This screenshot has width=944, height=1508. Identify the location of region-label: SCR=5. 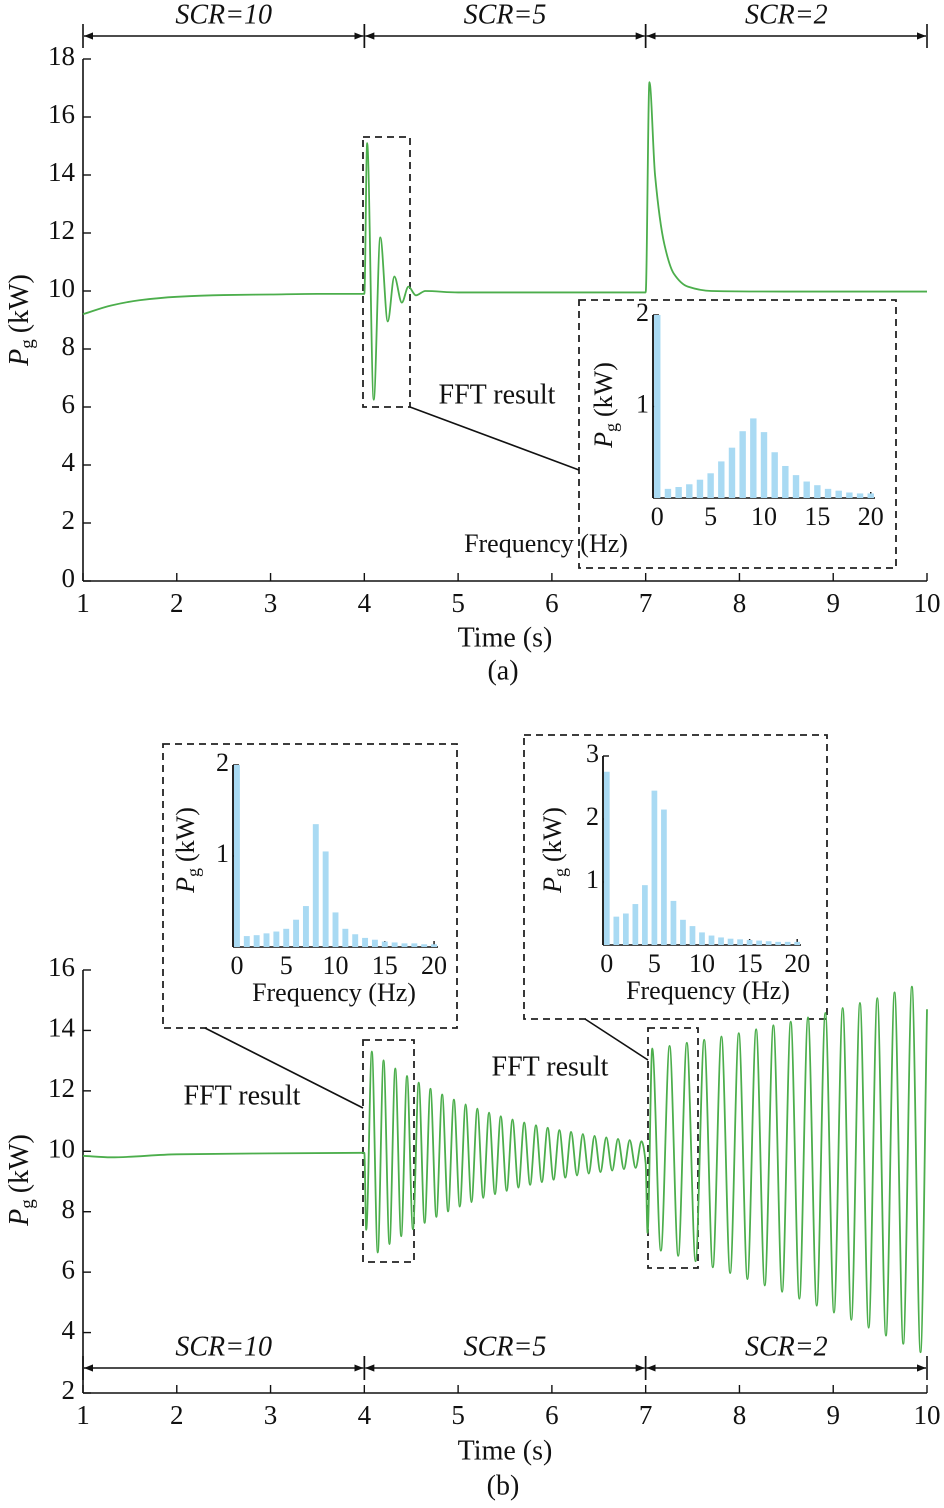
(505, 1346).